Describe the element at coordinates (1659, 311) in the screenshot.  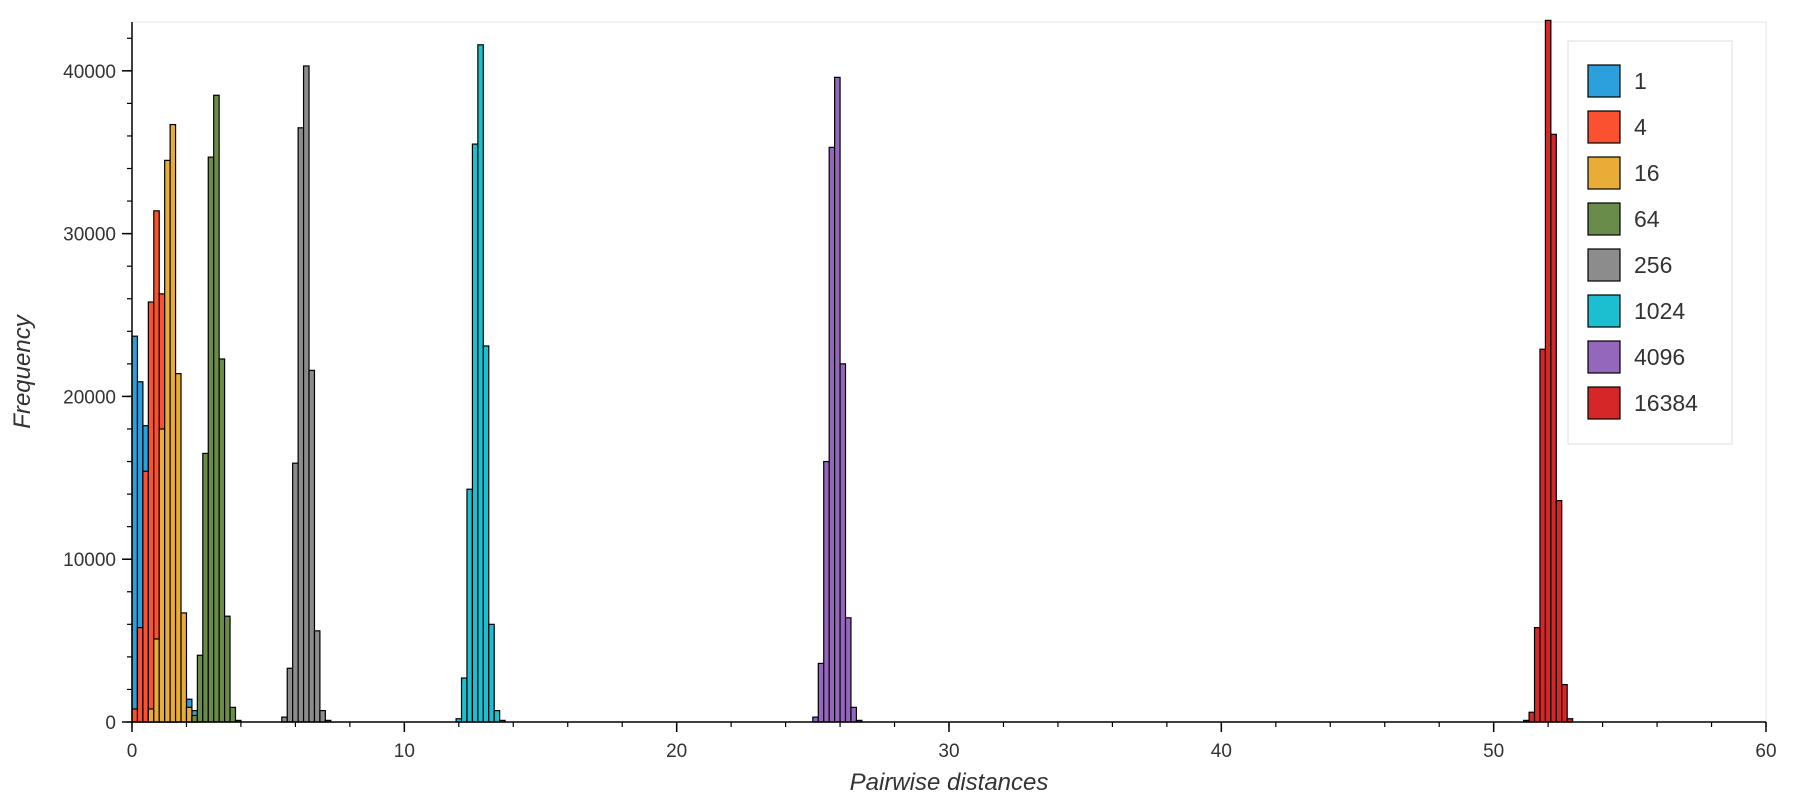
I see `legend-label: 1024` at that location.